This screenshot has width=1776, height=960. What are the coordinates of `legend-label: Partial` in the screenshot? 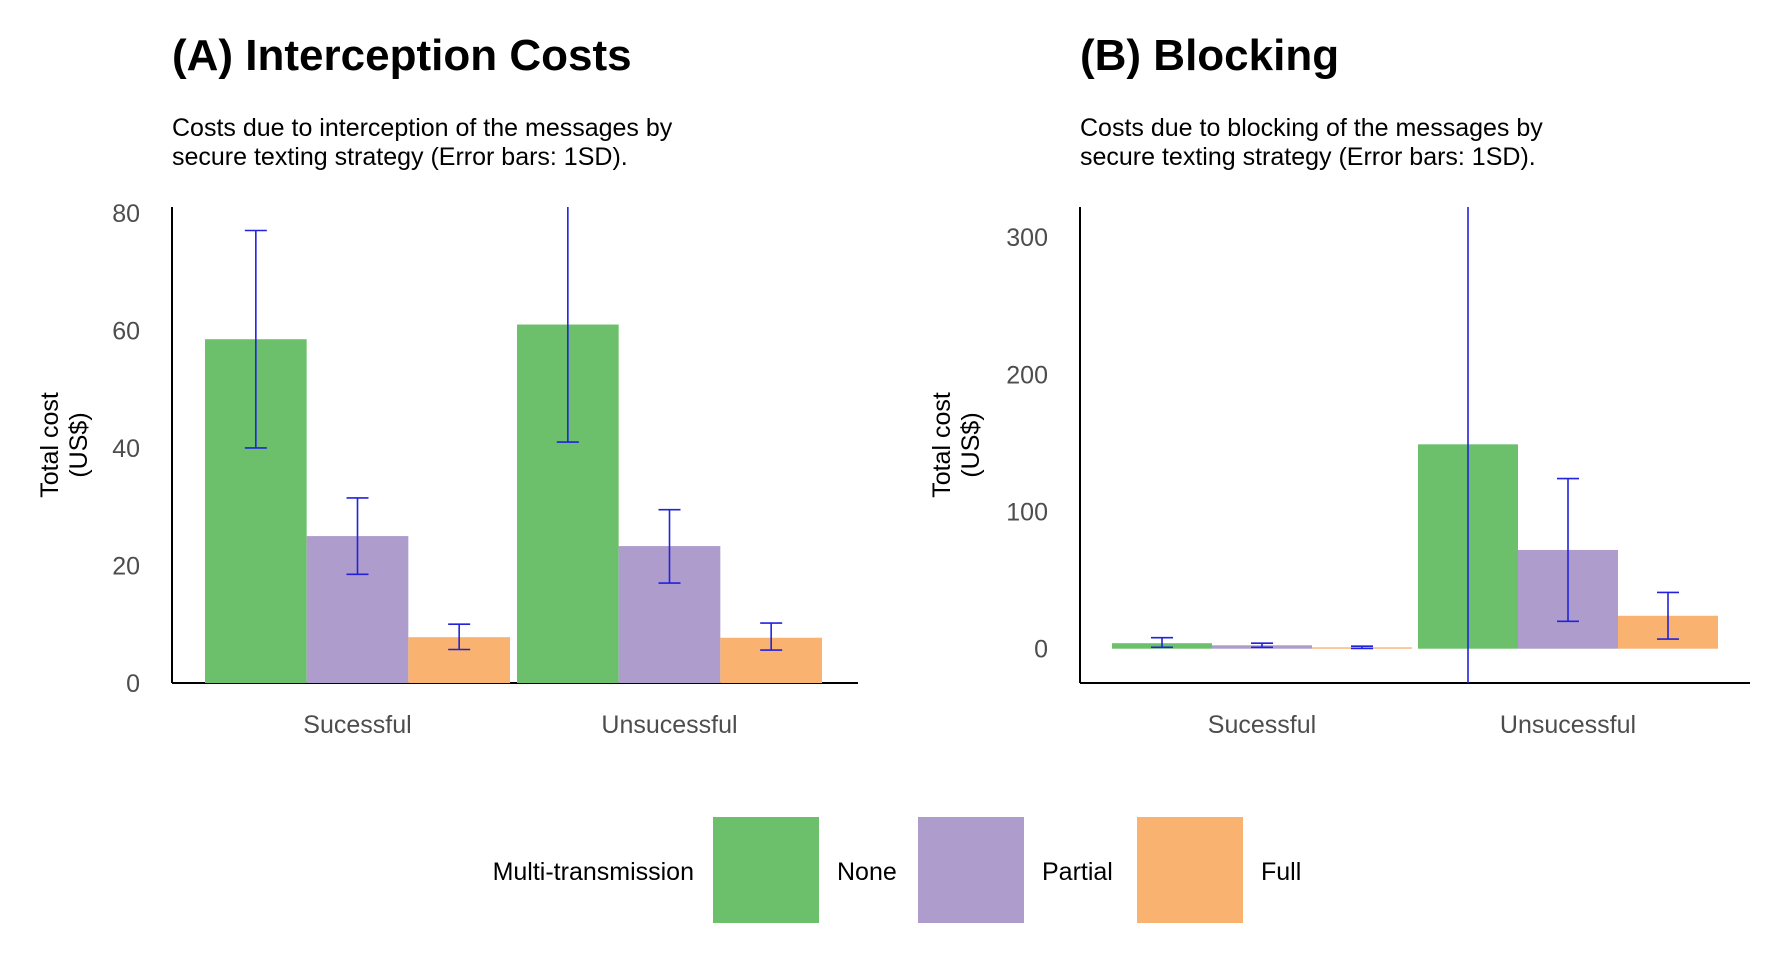 It's located at (1077, 872).